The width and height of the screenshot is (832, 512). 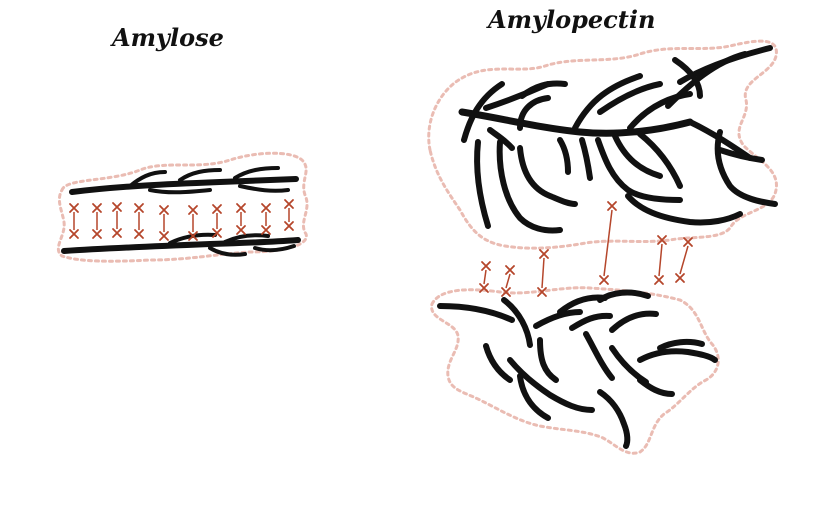 What do you see at coordinates (618, 139) in the screenshot?
I see `amylopectin-upper-cluster` at bounding box center [618, 139].